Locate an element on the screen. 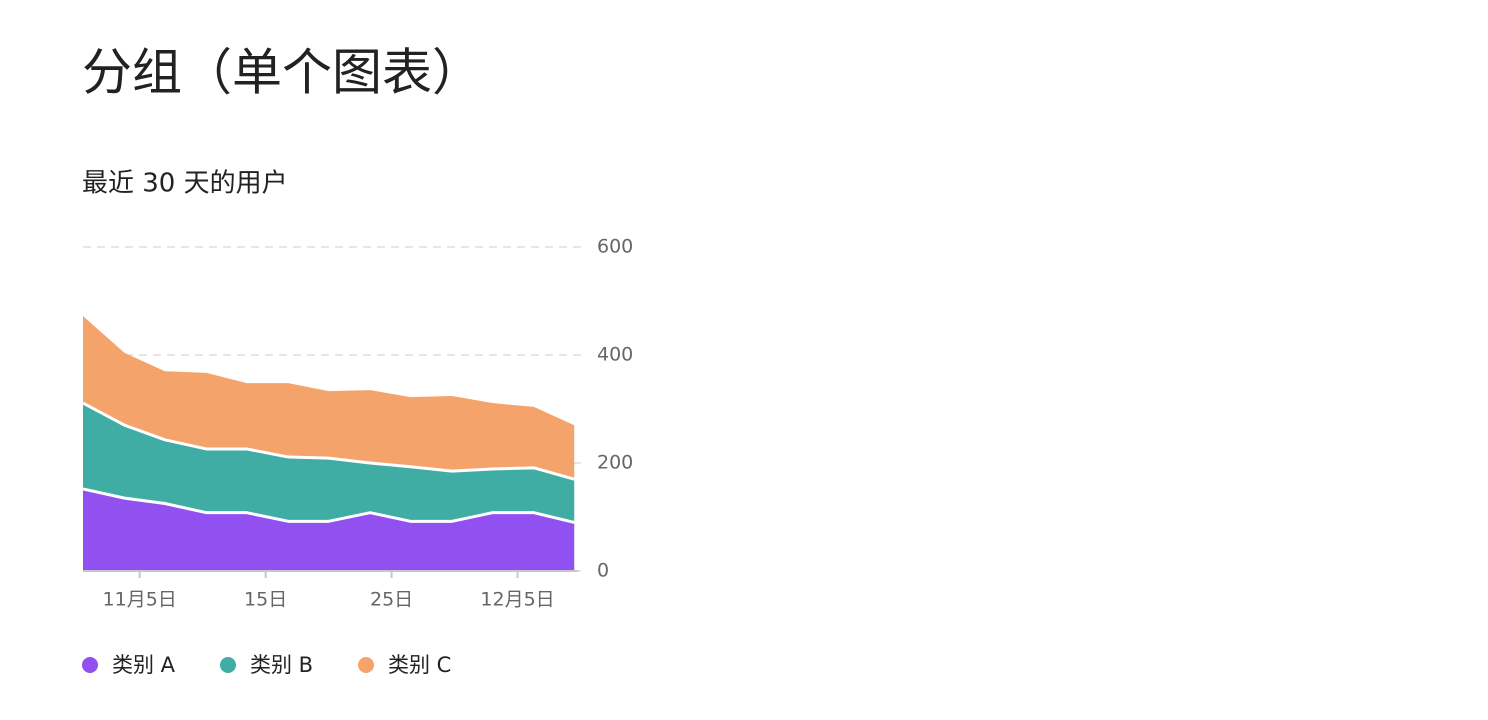  x-tick-label: 25日 is located at coordinates (391, 600).